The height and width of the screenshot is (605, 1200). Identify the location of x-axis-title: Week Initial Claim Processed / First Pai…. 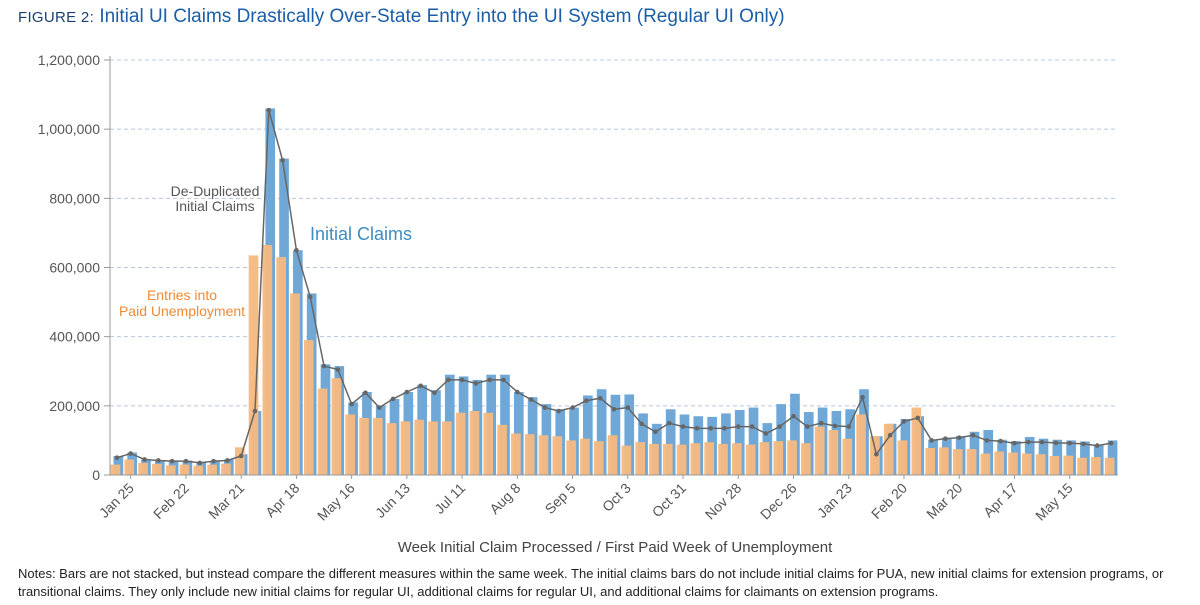
(615, 547).